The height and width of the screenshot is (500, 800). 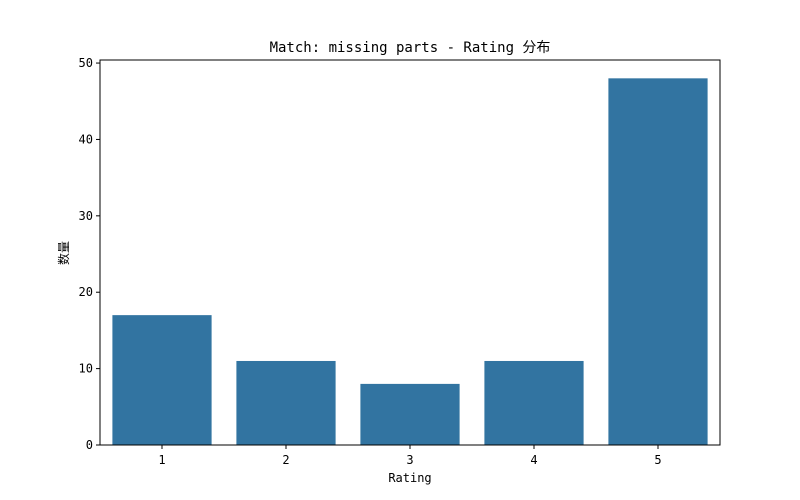 What do you see at coordinates (89, 445) in the screenshot?
I see `y-tick-label: 0` at bounding box center [89, 445].